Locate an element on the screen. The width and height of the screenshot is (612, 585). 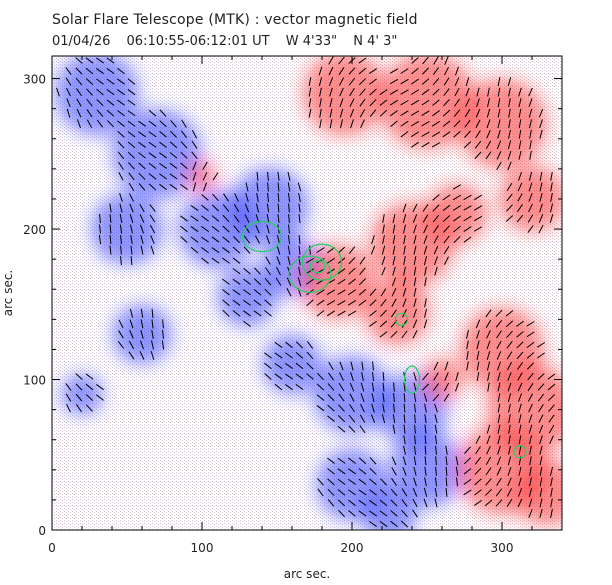
x-axis-label: arc sec. is located at coordinates (307, 574).